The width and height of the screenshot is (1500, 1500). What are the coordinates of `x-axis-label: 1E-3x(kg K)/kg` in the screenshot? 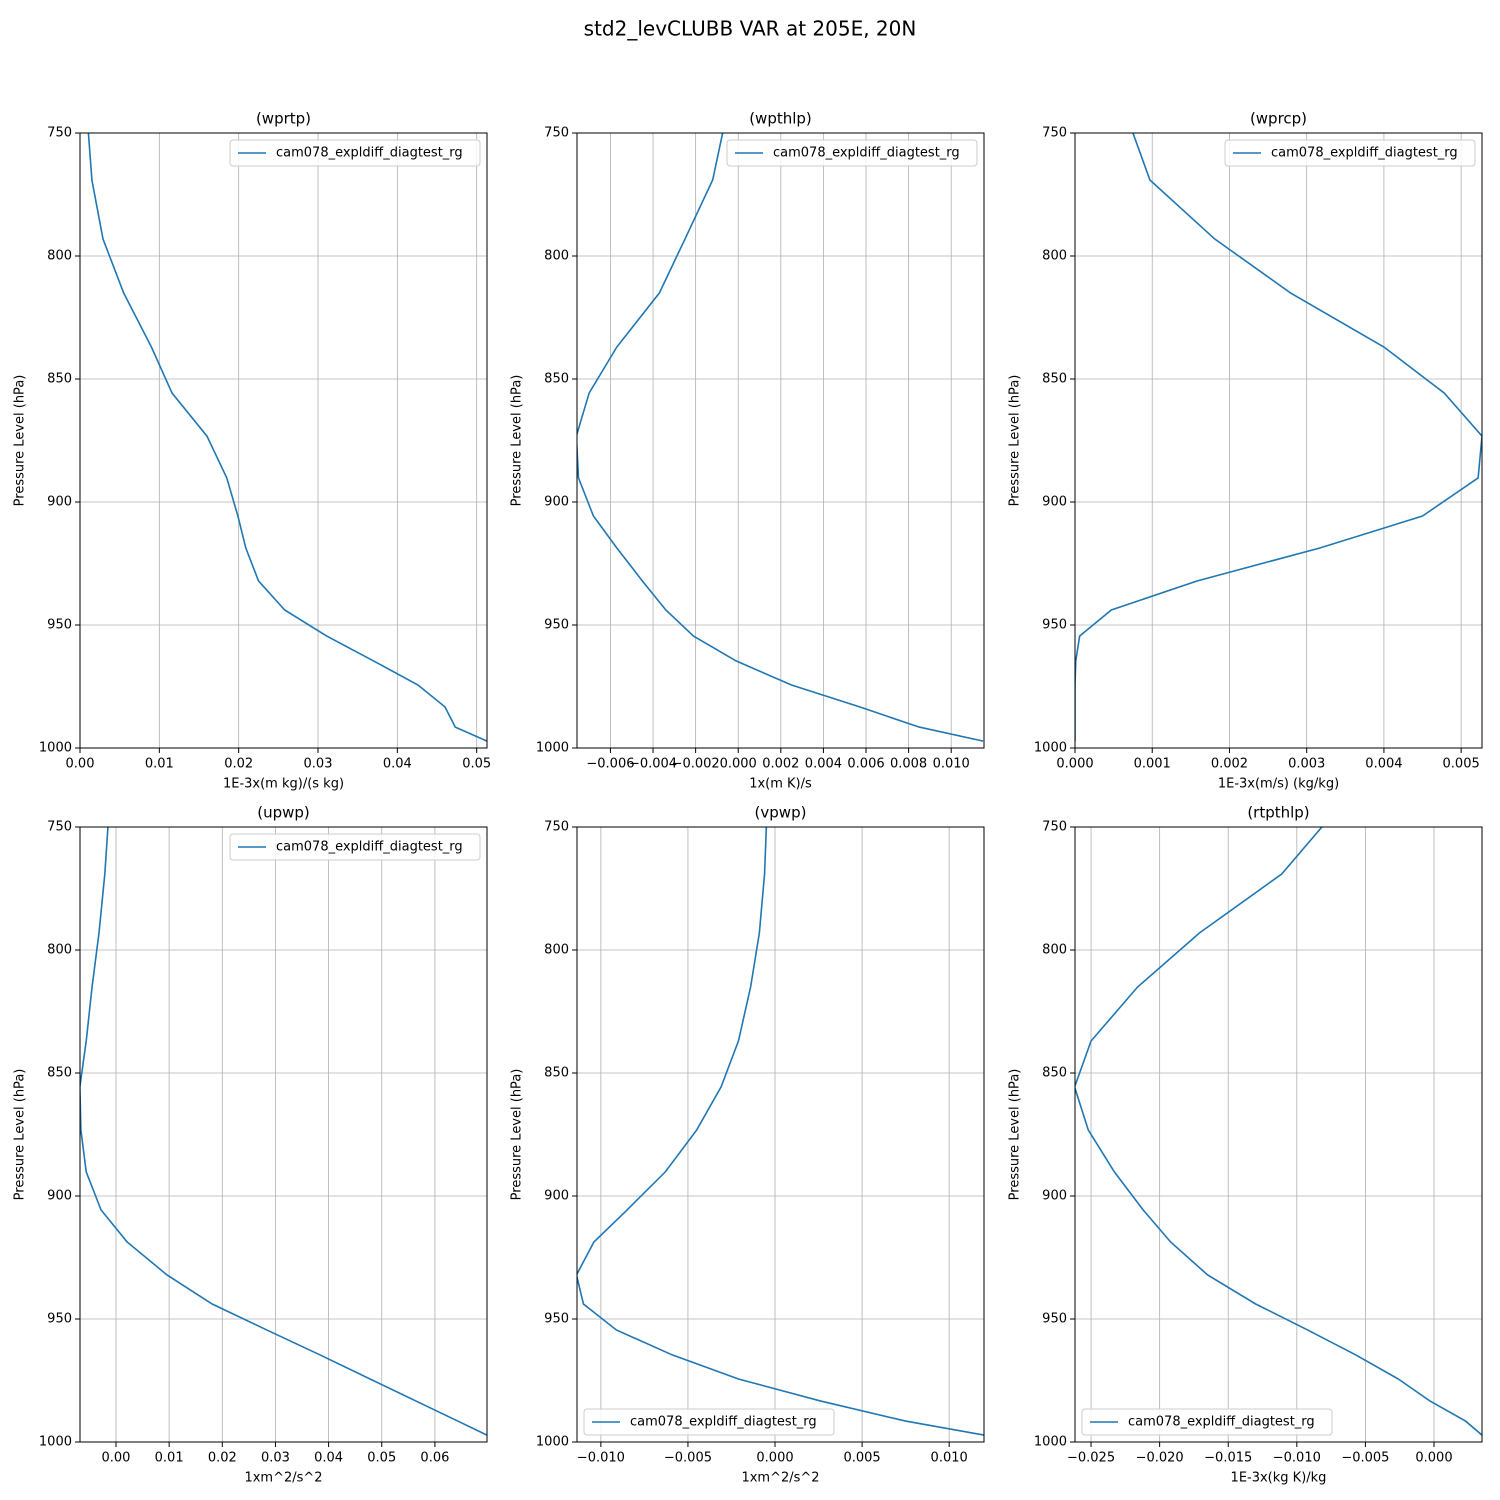 It's located at (1279, 1478).